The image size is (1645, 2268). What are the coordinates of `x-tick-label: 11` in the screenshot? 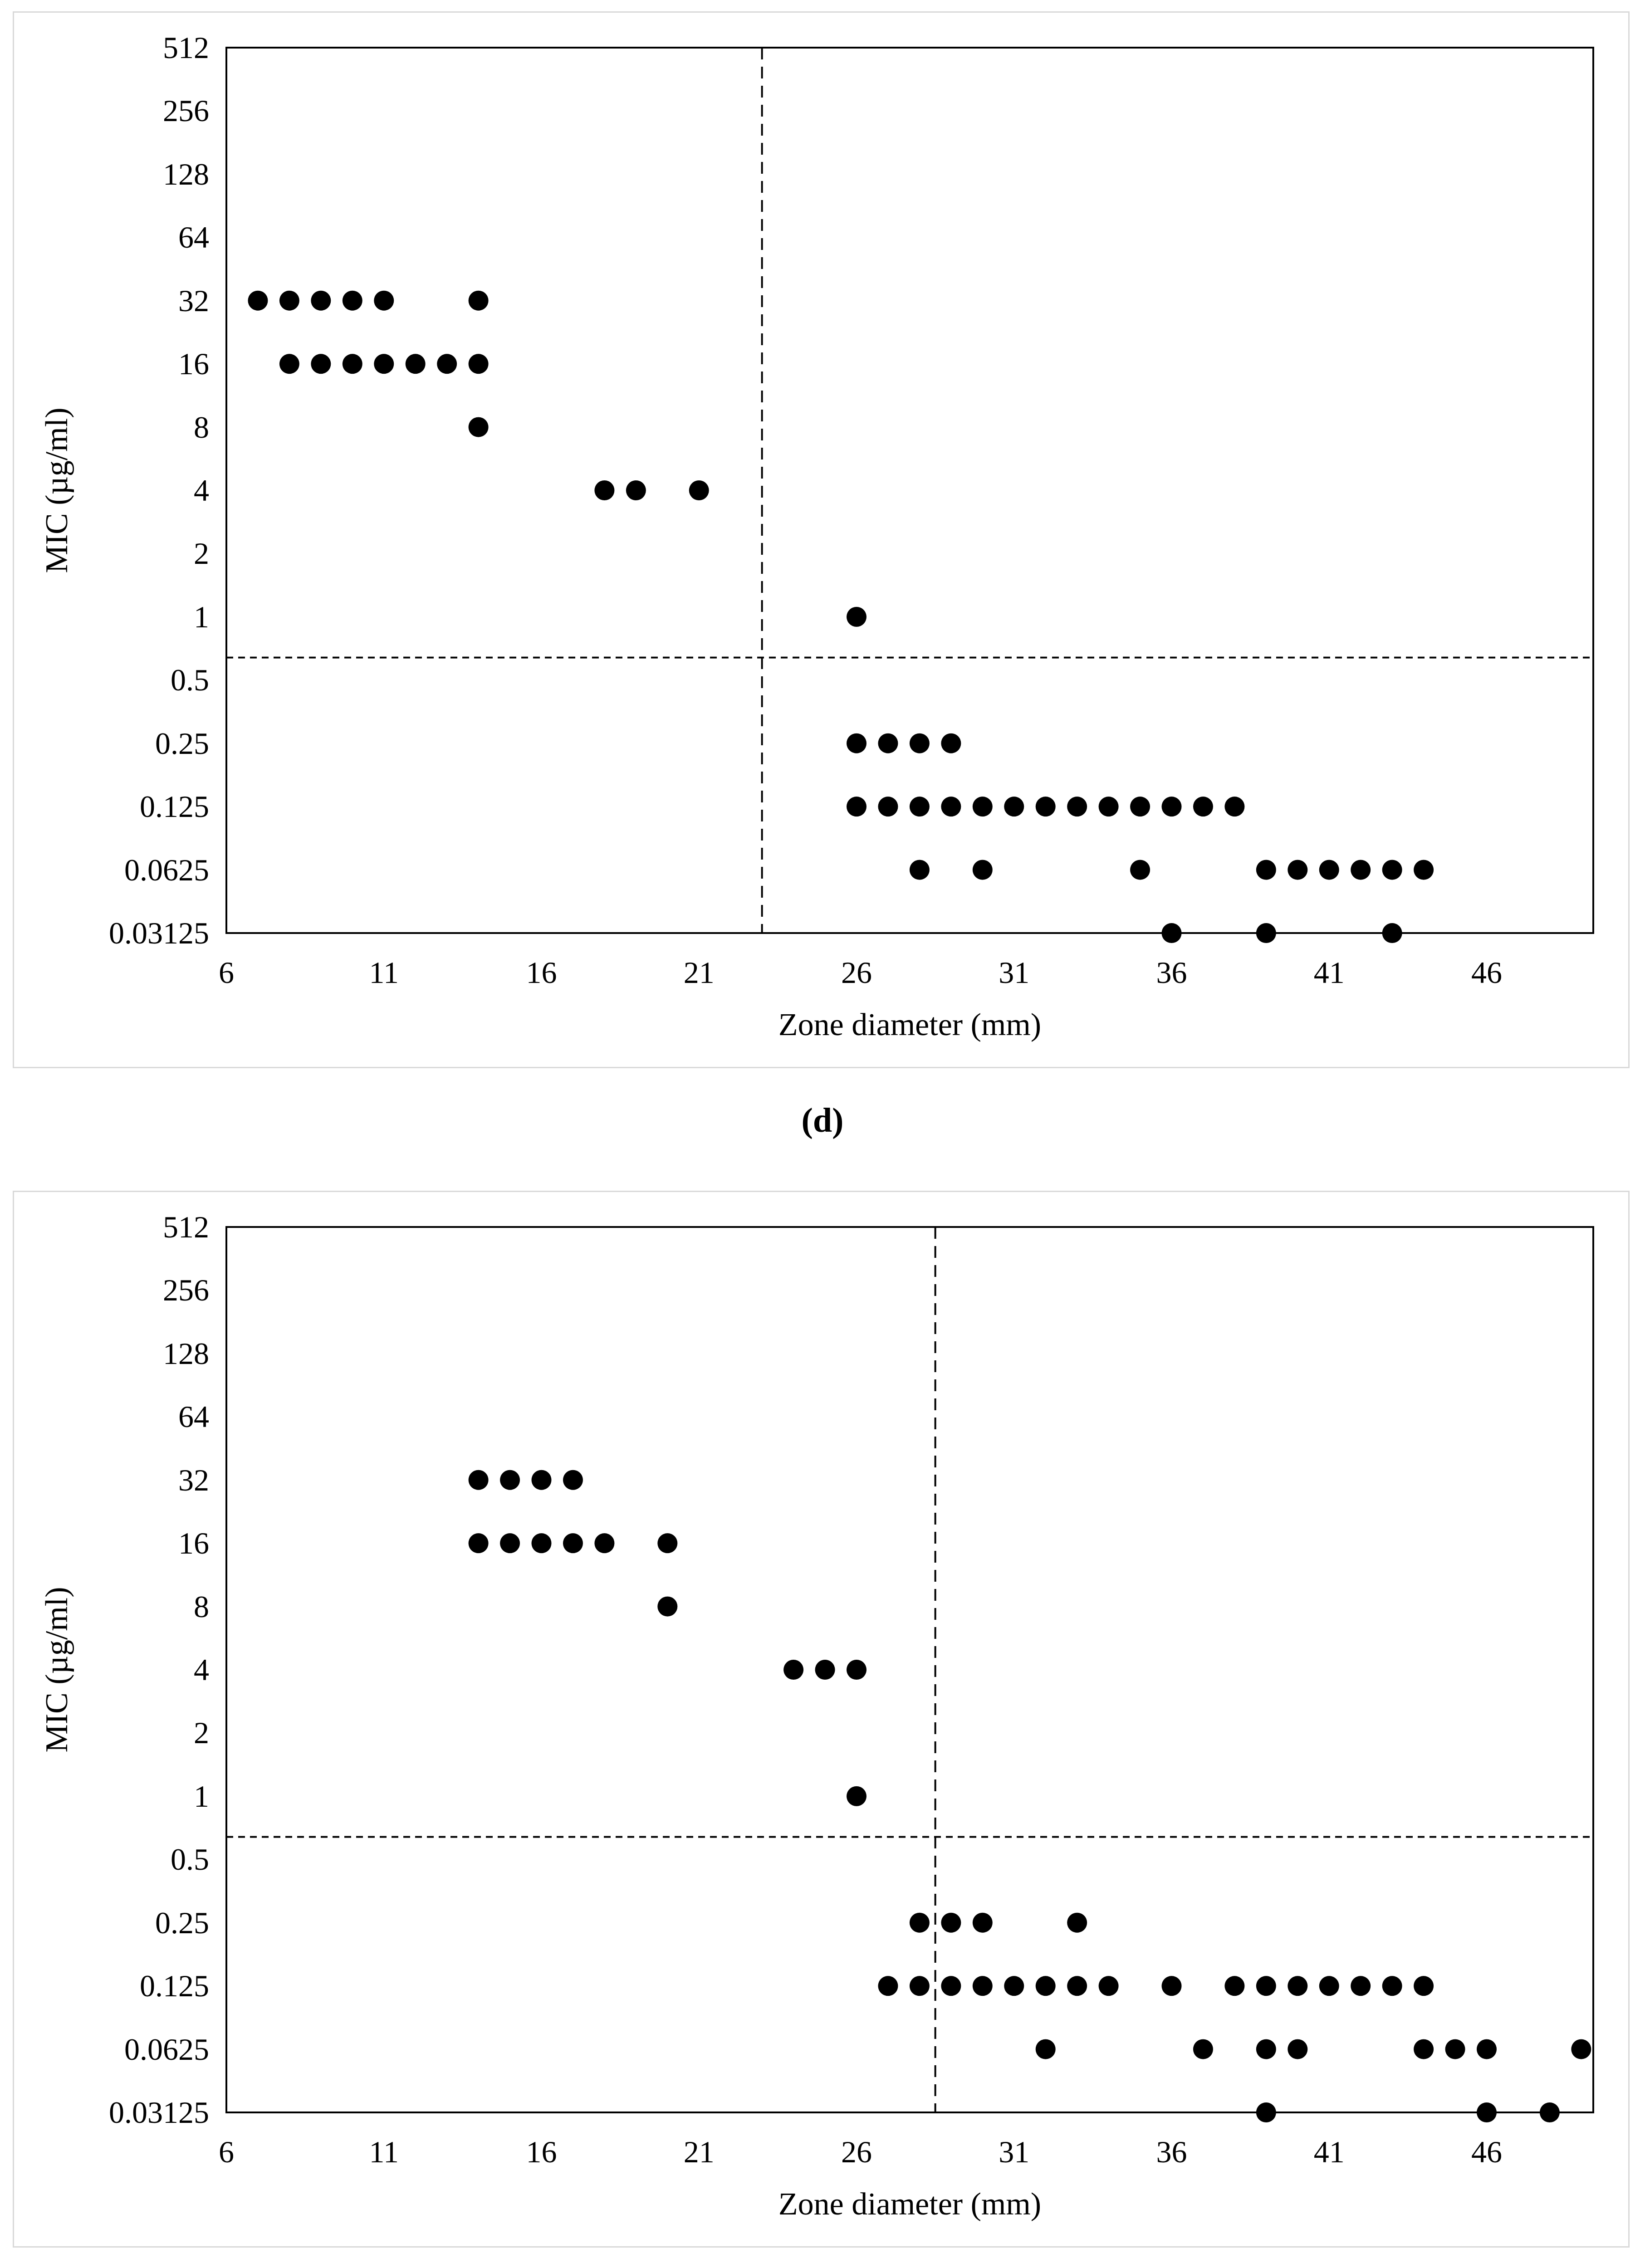 It's located at (384, 2152).